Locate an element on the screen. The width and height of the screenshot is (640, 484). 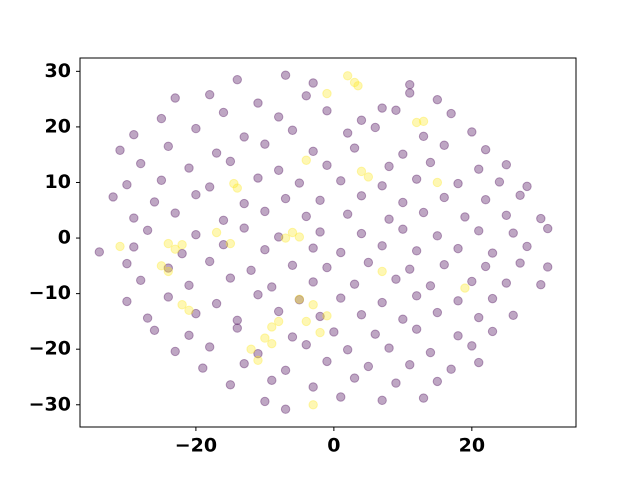
y-tick-label: 30 is located at coordinates (58, 71).